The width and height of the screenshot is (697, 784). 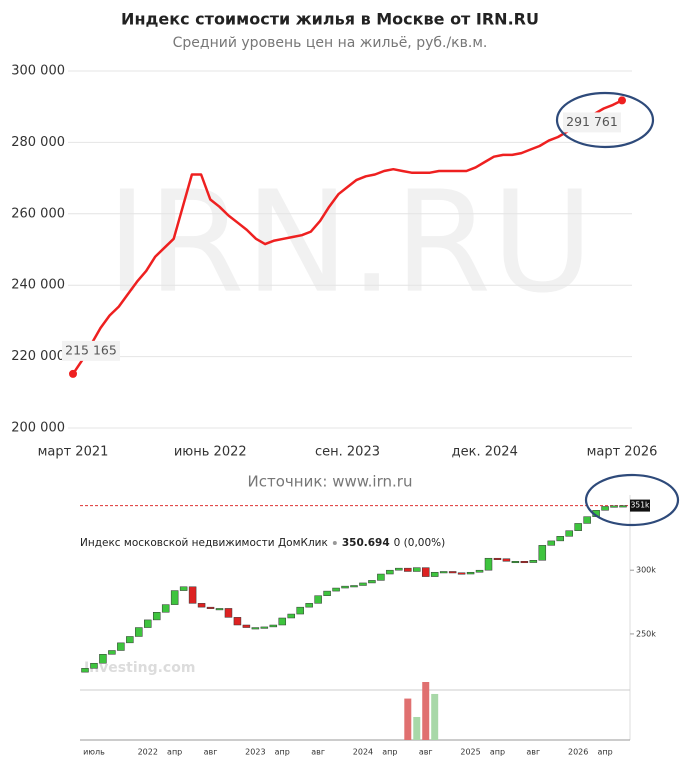 I want to click on y-tick-label: 300 000, so click(x=38, y=71).